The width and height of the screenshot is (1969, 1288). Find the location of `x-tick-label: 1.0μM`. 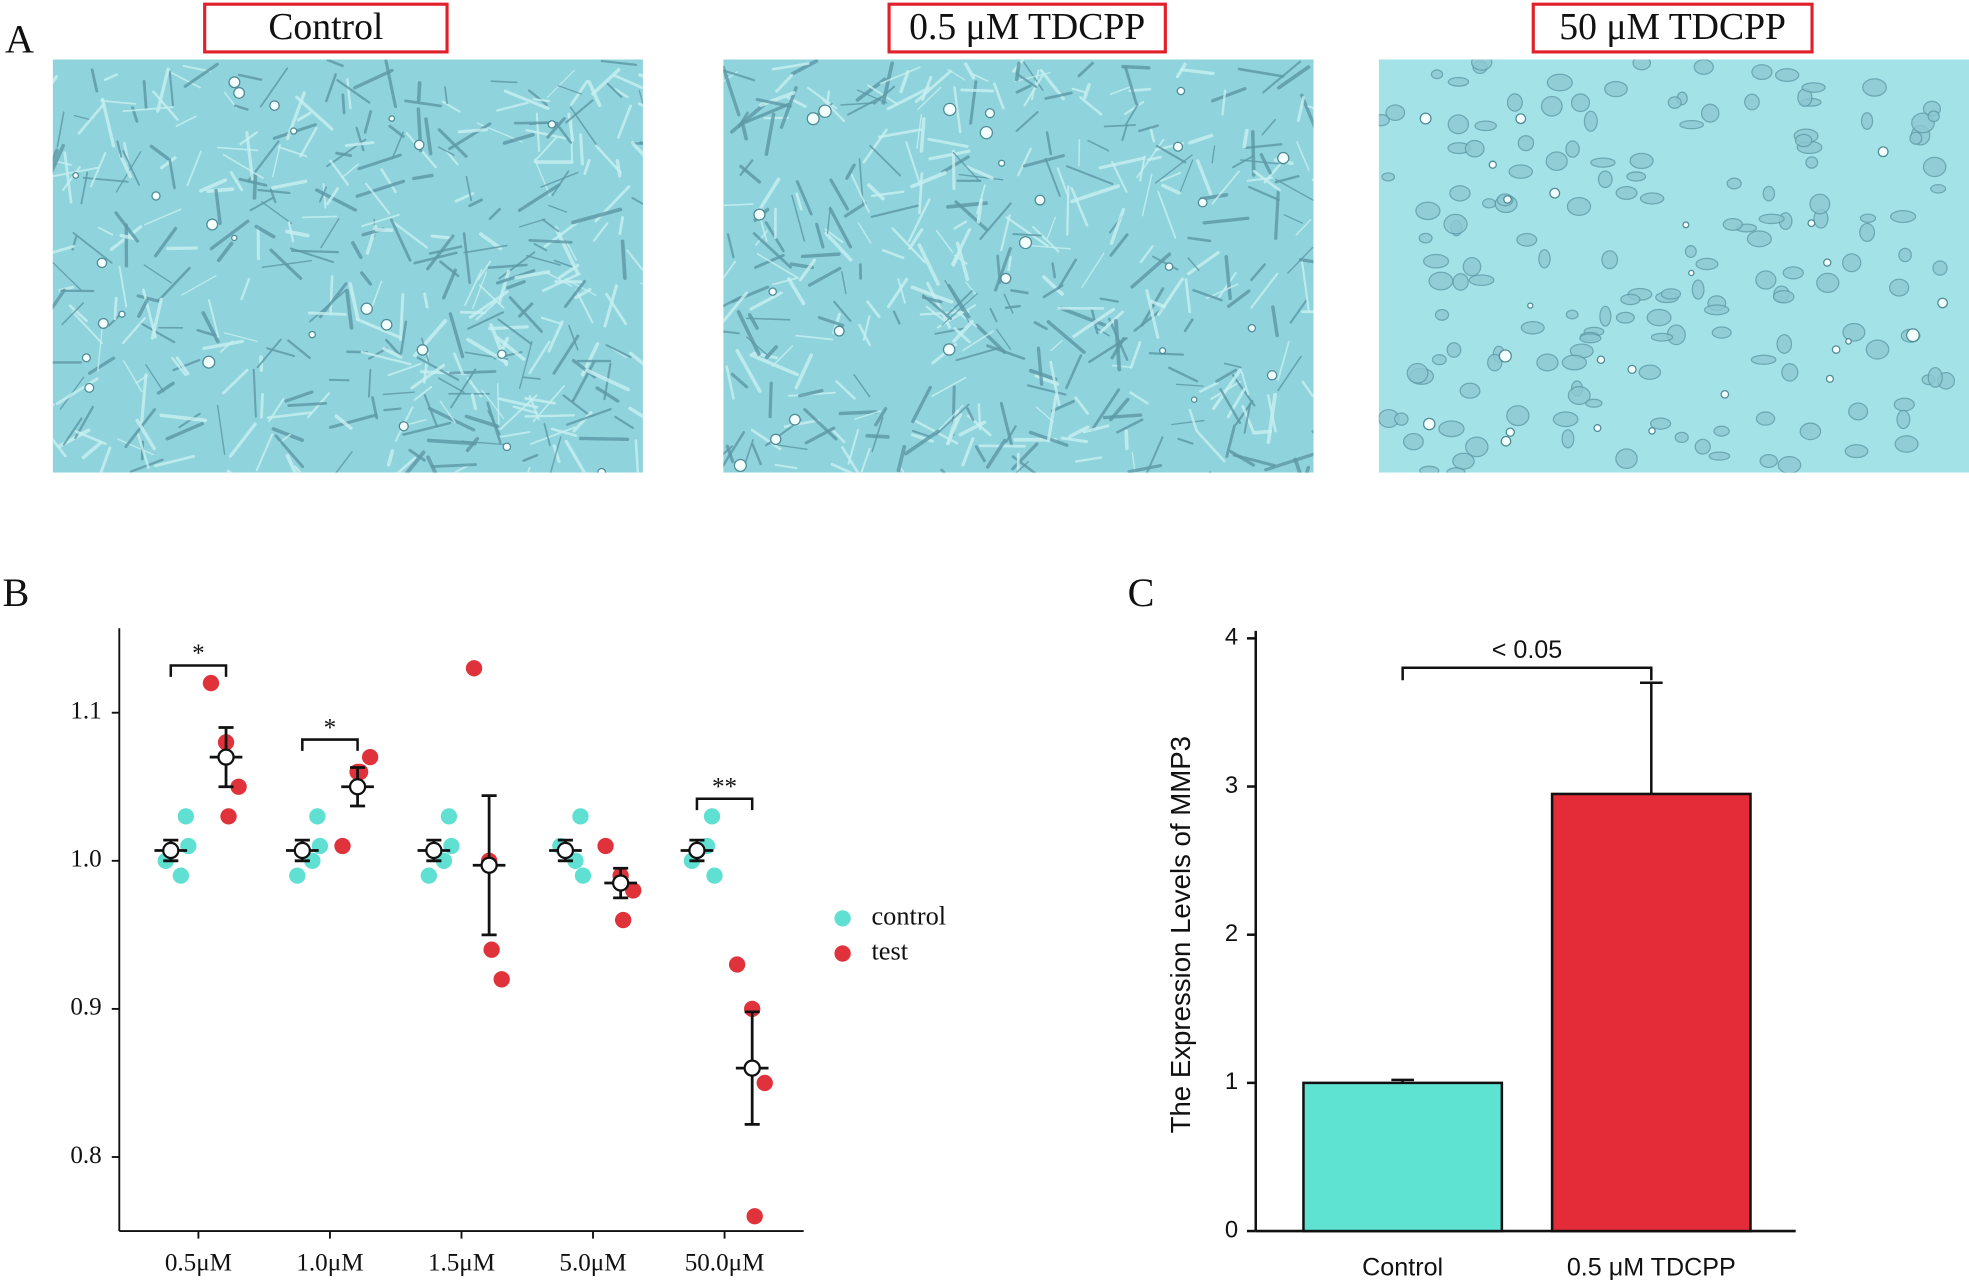

x-tick-label: 1.0μM is located at coordinates (329, 1263).